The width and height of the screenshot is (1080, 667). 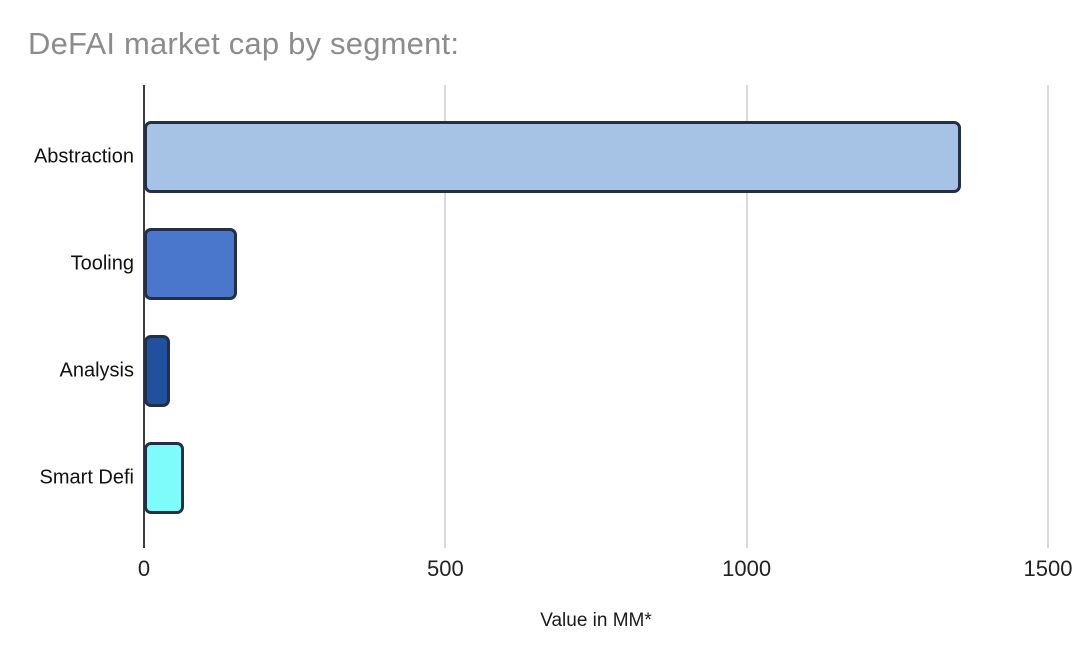 I want to click on x-tick-label-0: 0, so click(x=144, y=568).